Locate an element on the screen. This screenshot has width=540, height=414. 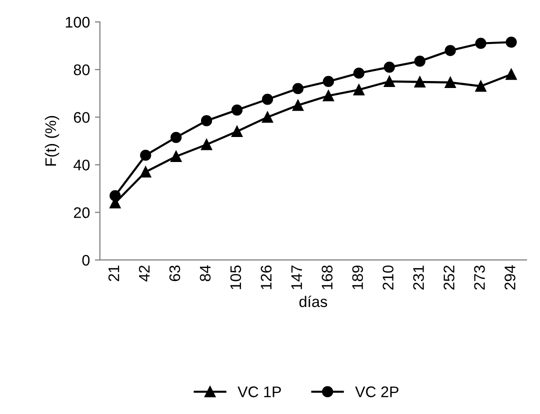
x-tick-label: 294 is located at coordinates (510, 277).